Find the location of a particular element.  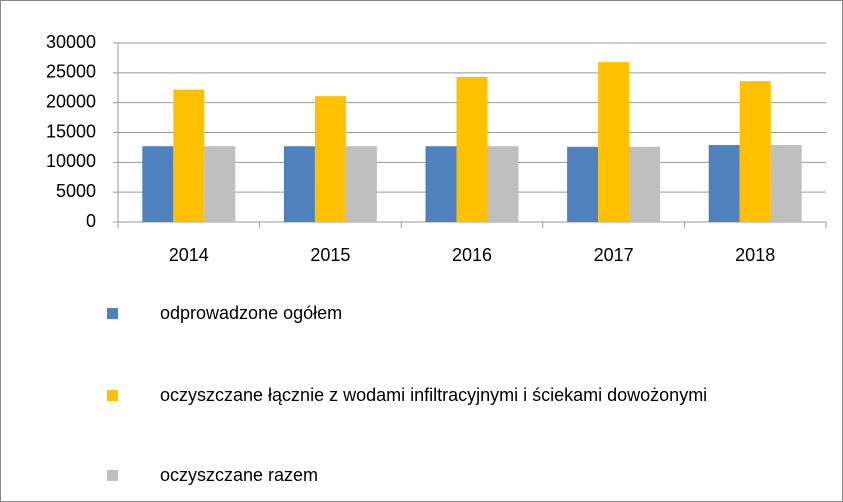

y-tick-label: 25000 is located at coordinates (71, 72).